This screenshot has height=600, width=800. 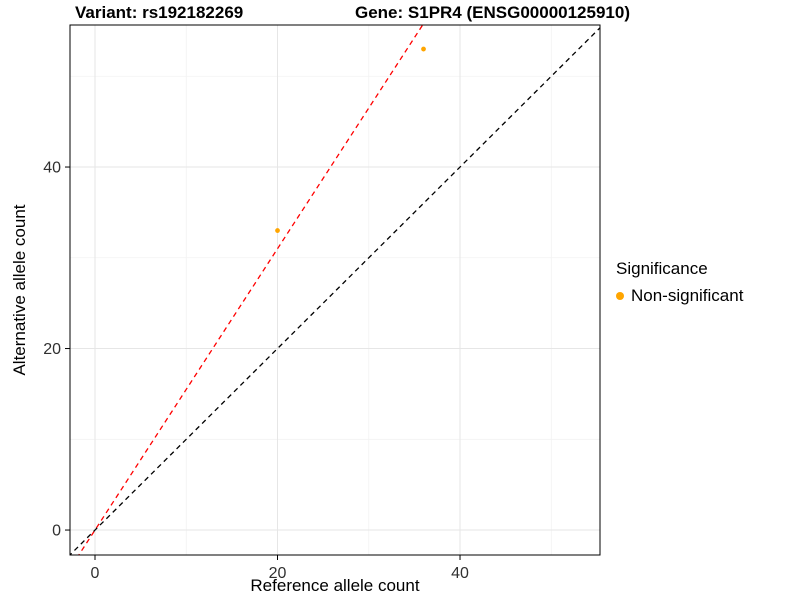 I want to click on legend-item-label: Non-significant, so click(x=687, y=295).